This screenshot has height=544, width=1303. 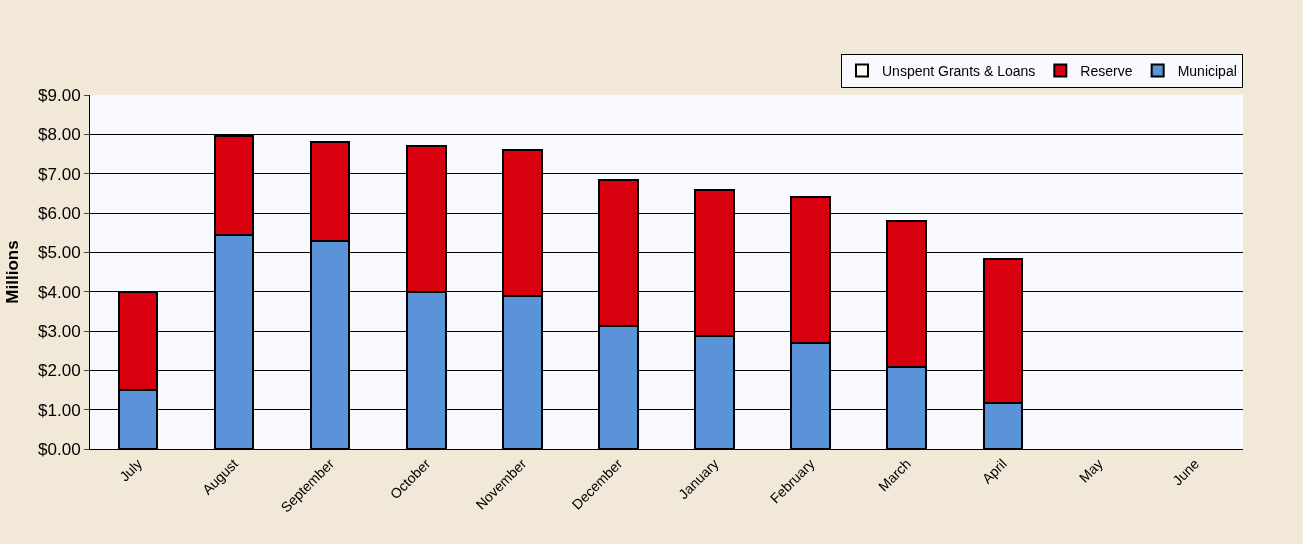 What do you see at coordinates (959, 70) in the screenshot?
I see `legend-label: Unspent Grants & Loans` at bounding box center [959, 70].